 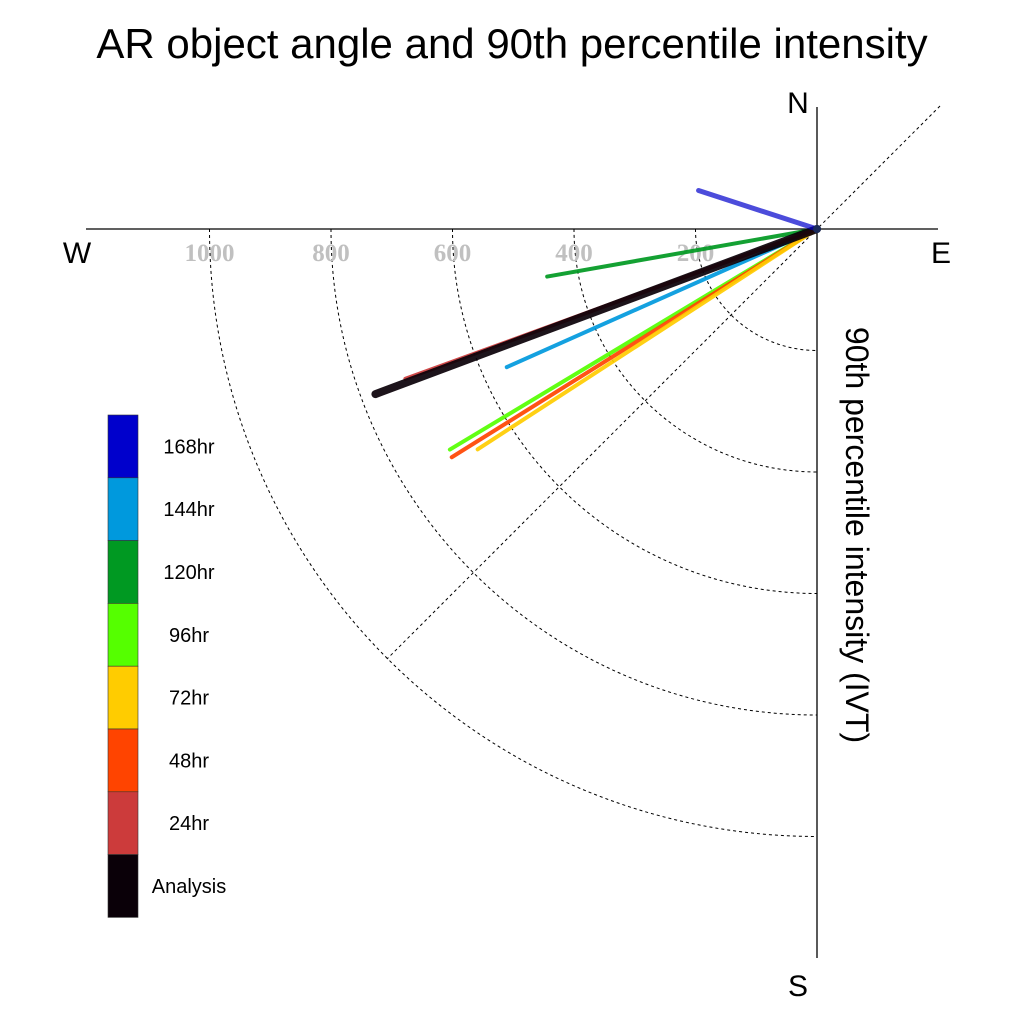 I want to click on vector-72hr, so click(x=647, y=339).